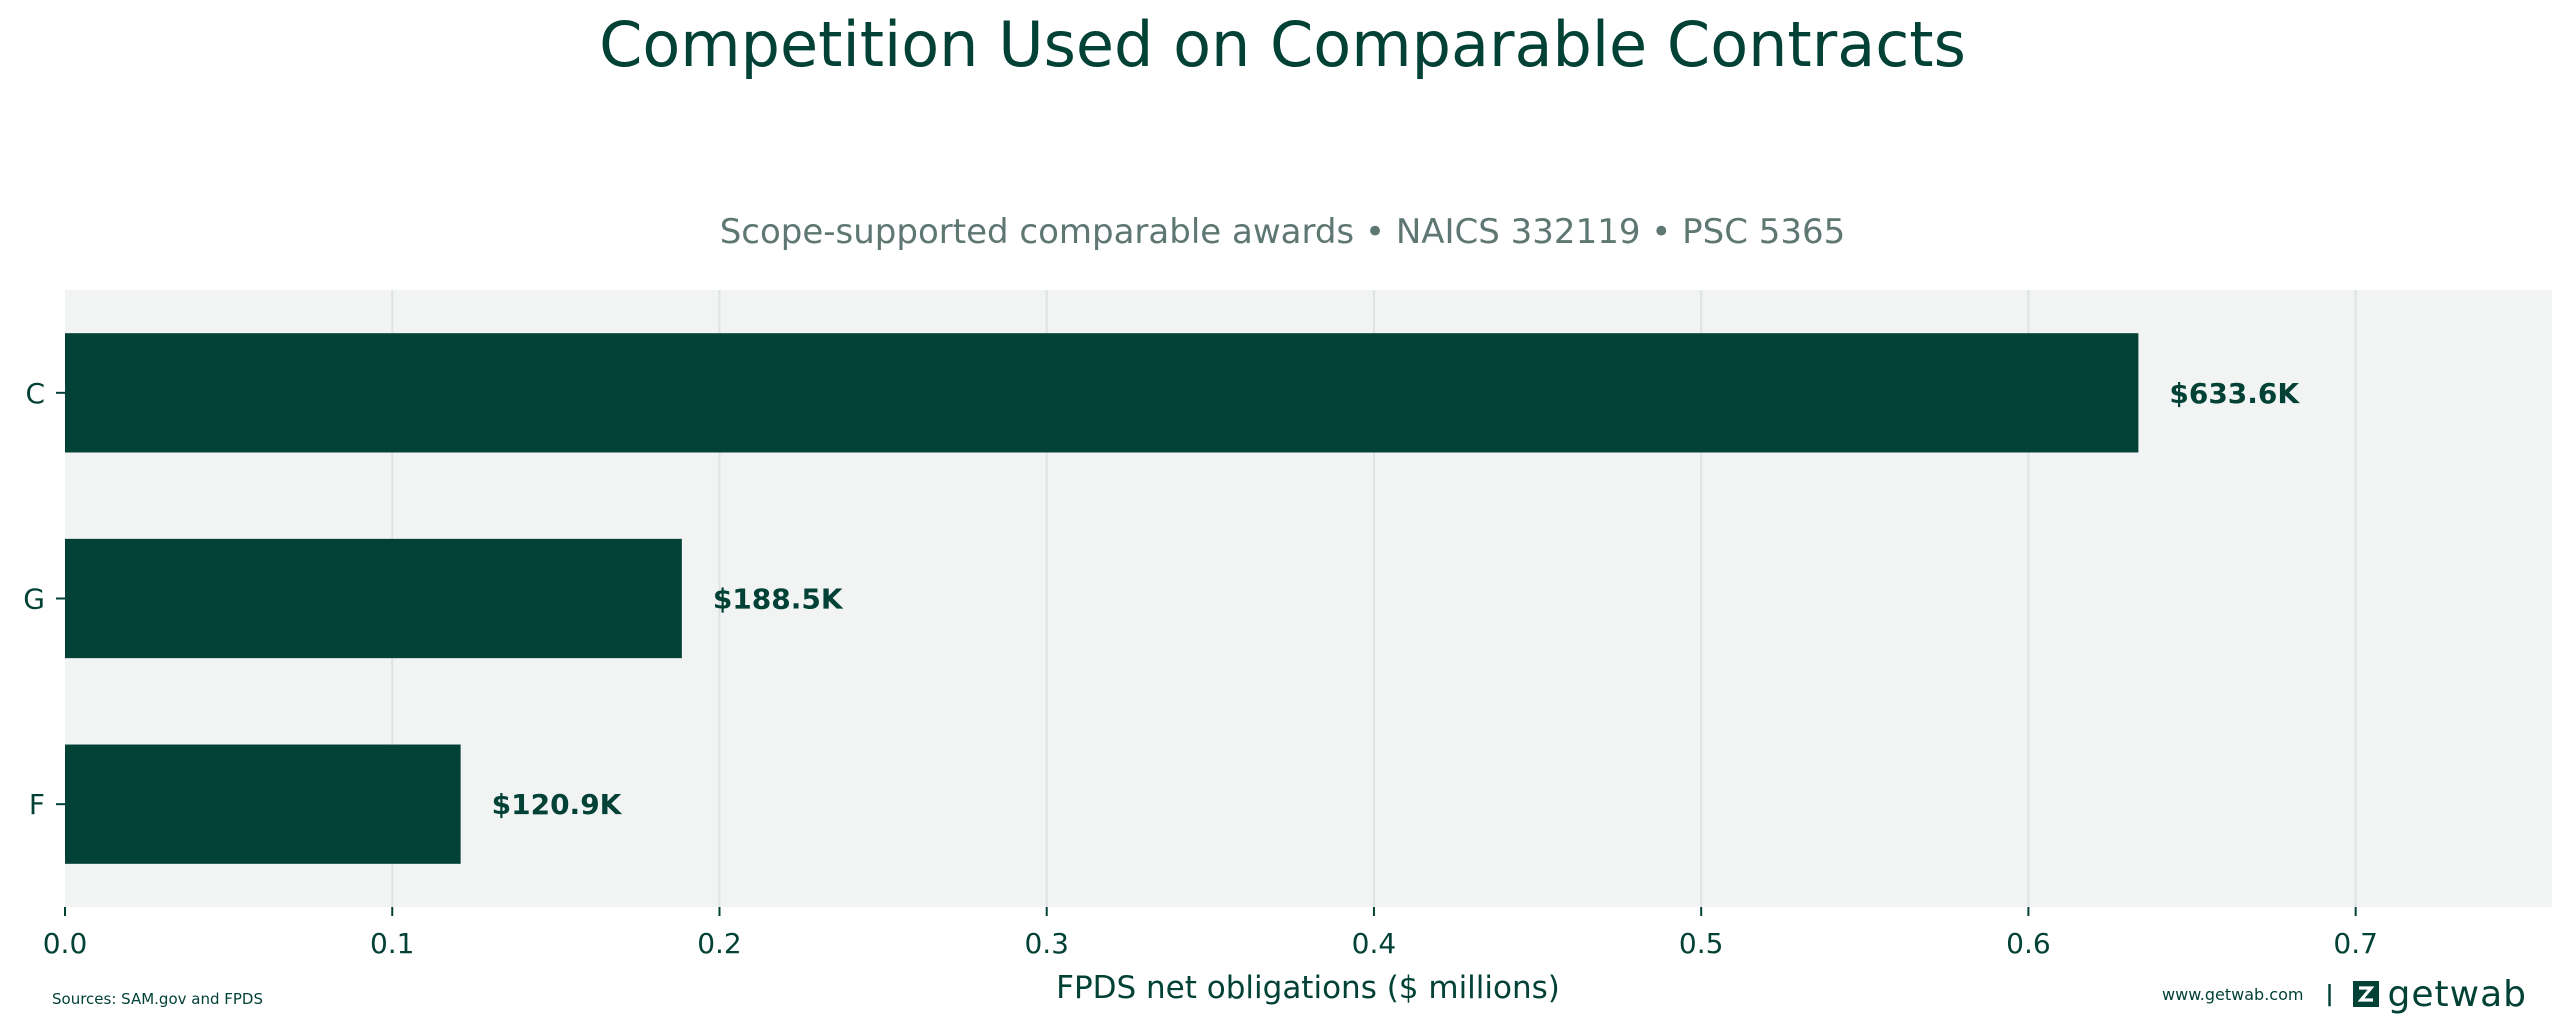 The height and width of the screenshot is (1022, 2565). I want to click on x-tick-label: 0.4, so click(1374, 943).